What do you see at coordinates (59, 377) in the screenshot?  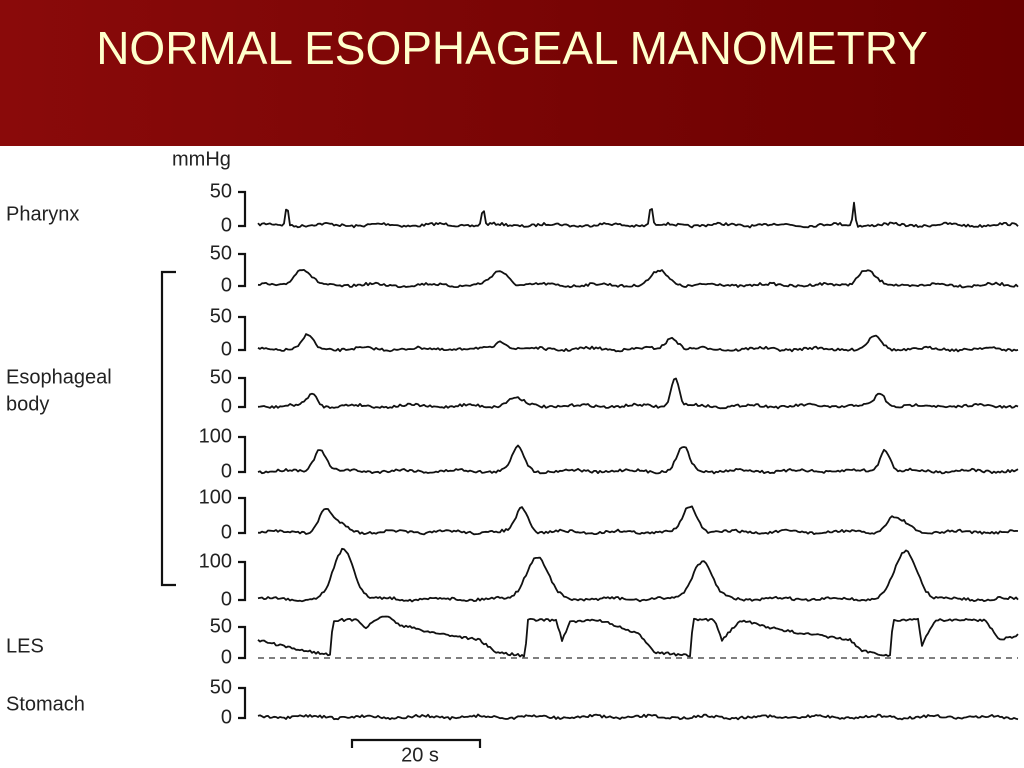 I see `group-label: Esophageal` at bounding box center [59, 377].